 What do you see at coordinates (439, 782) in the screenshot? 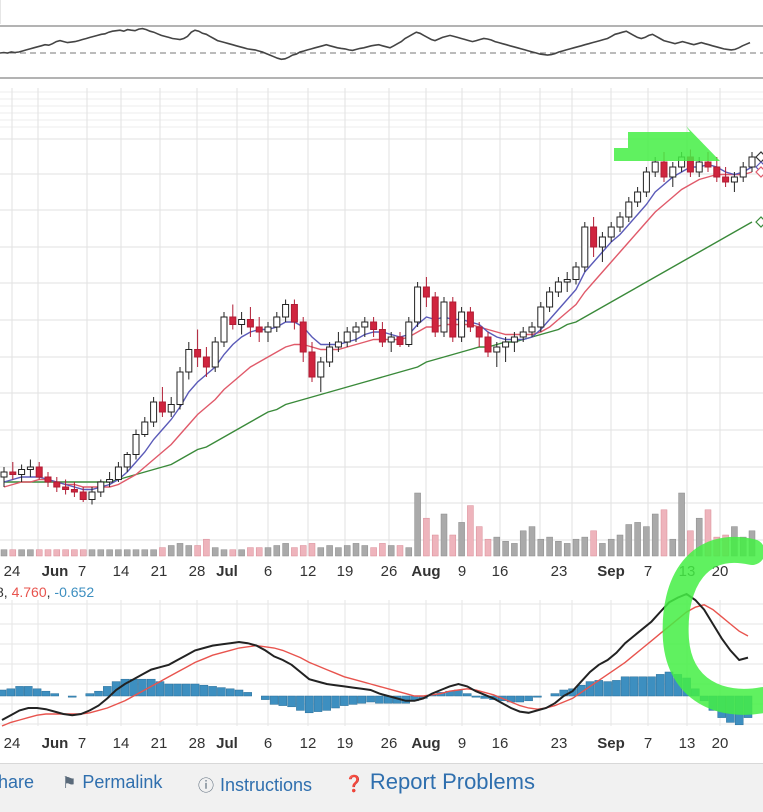
I see `report-problems-link: ❓ Report Problems` at bounding box center [439, 782].